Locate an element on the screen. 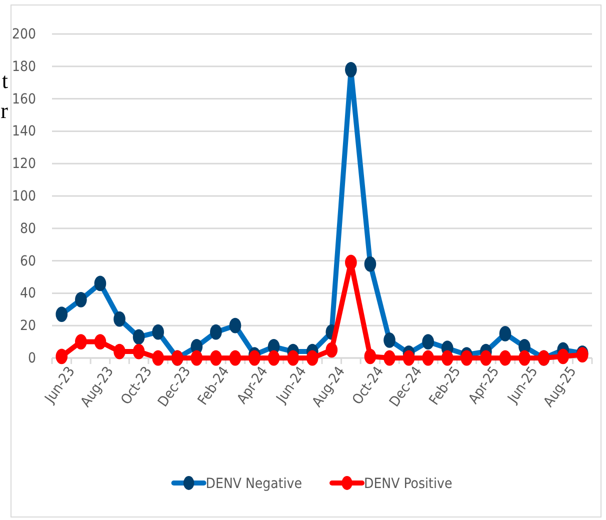  y-tick-label: 20 is located at coordinates (28, 326).